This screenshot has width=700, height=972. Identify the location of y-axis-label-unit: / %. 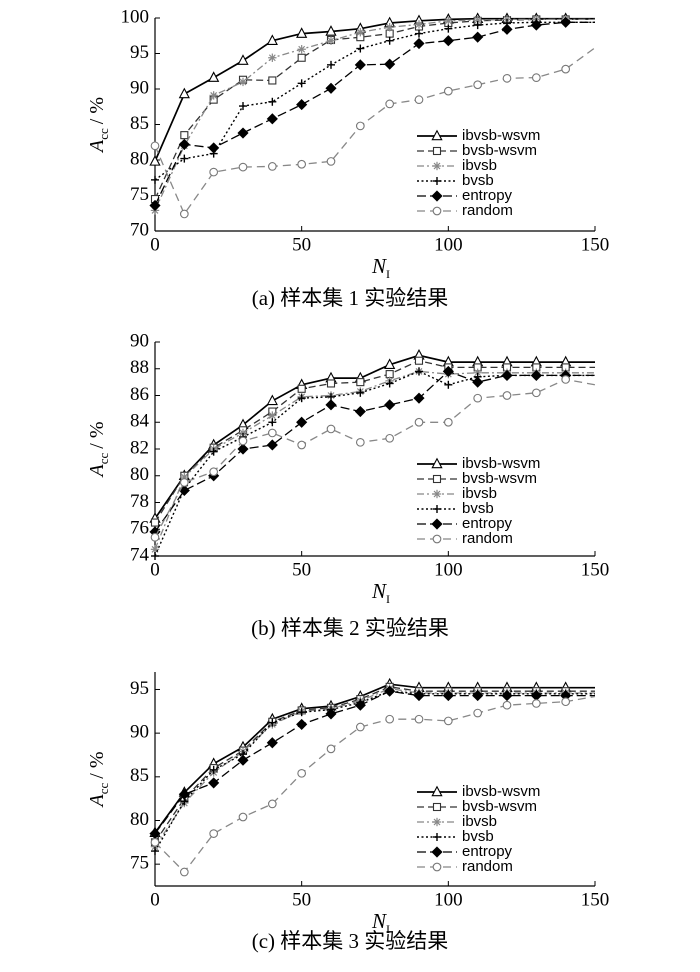
(97, 765).